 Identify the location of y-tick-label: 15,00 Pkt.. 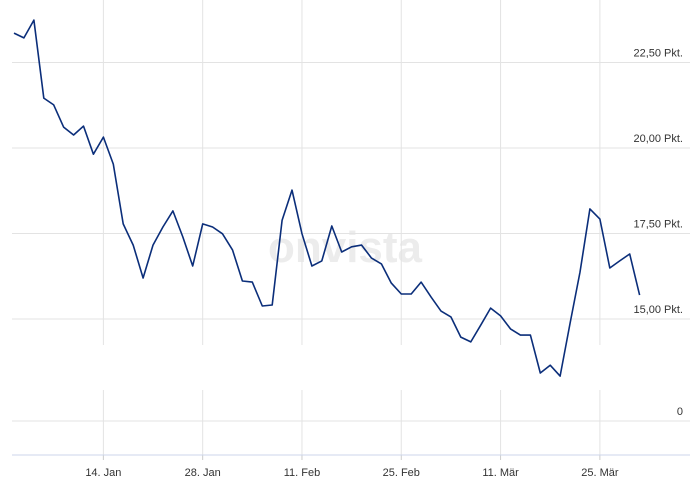
(658, 310).